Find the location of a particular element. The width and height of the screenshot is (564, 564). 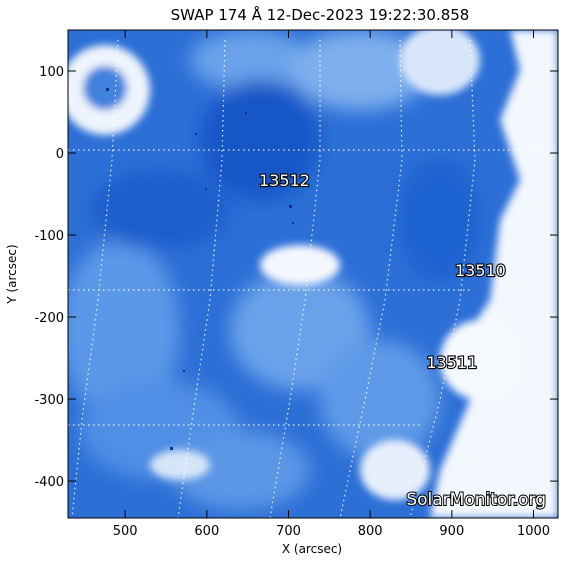

plot-title: SWAP 174 Å 12-Dec-2023 19:22:30.858 is located at coordinates (320, 14).